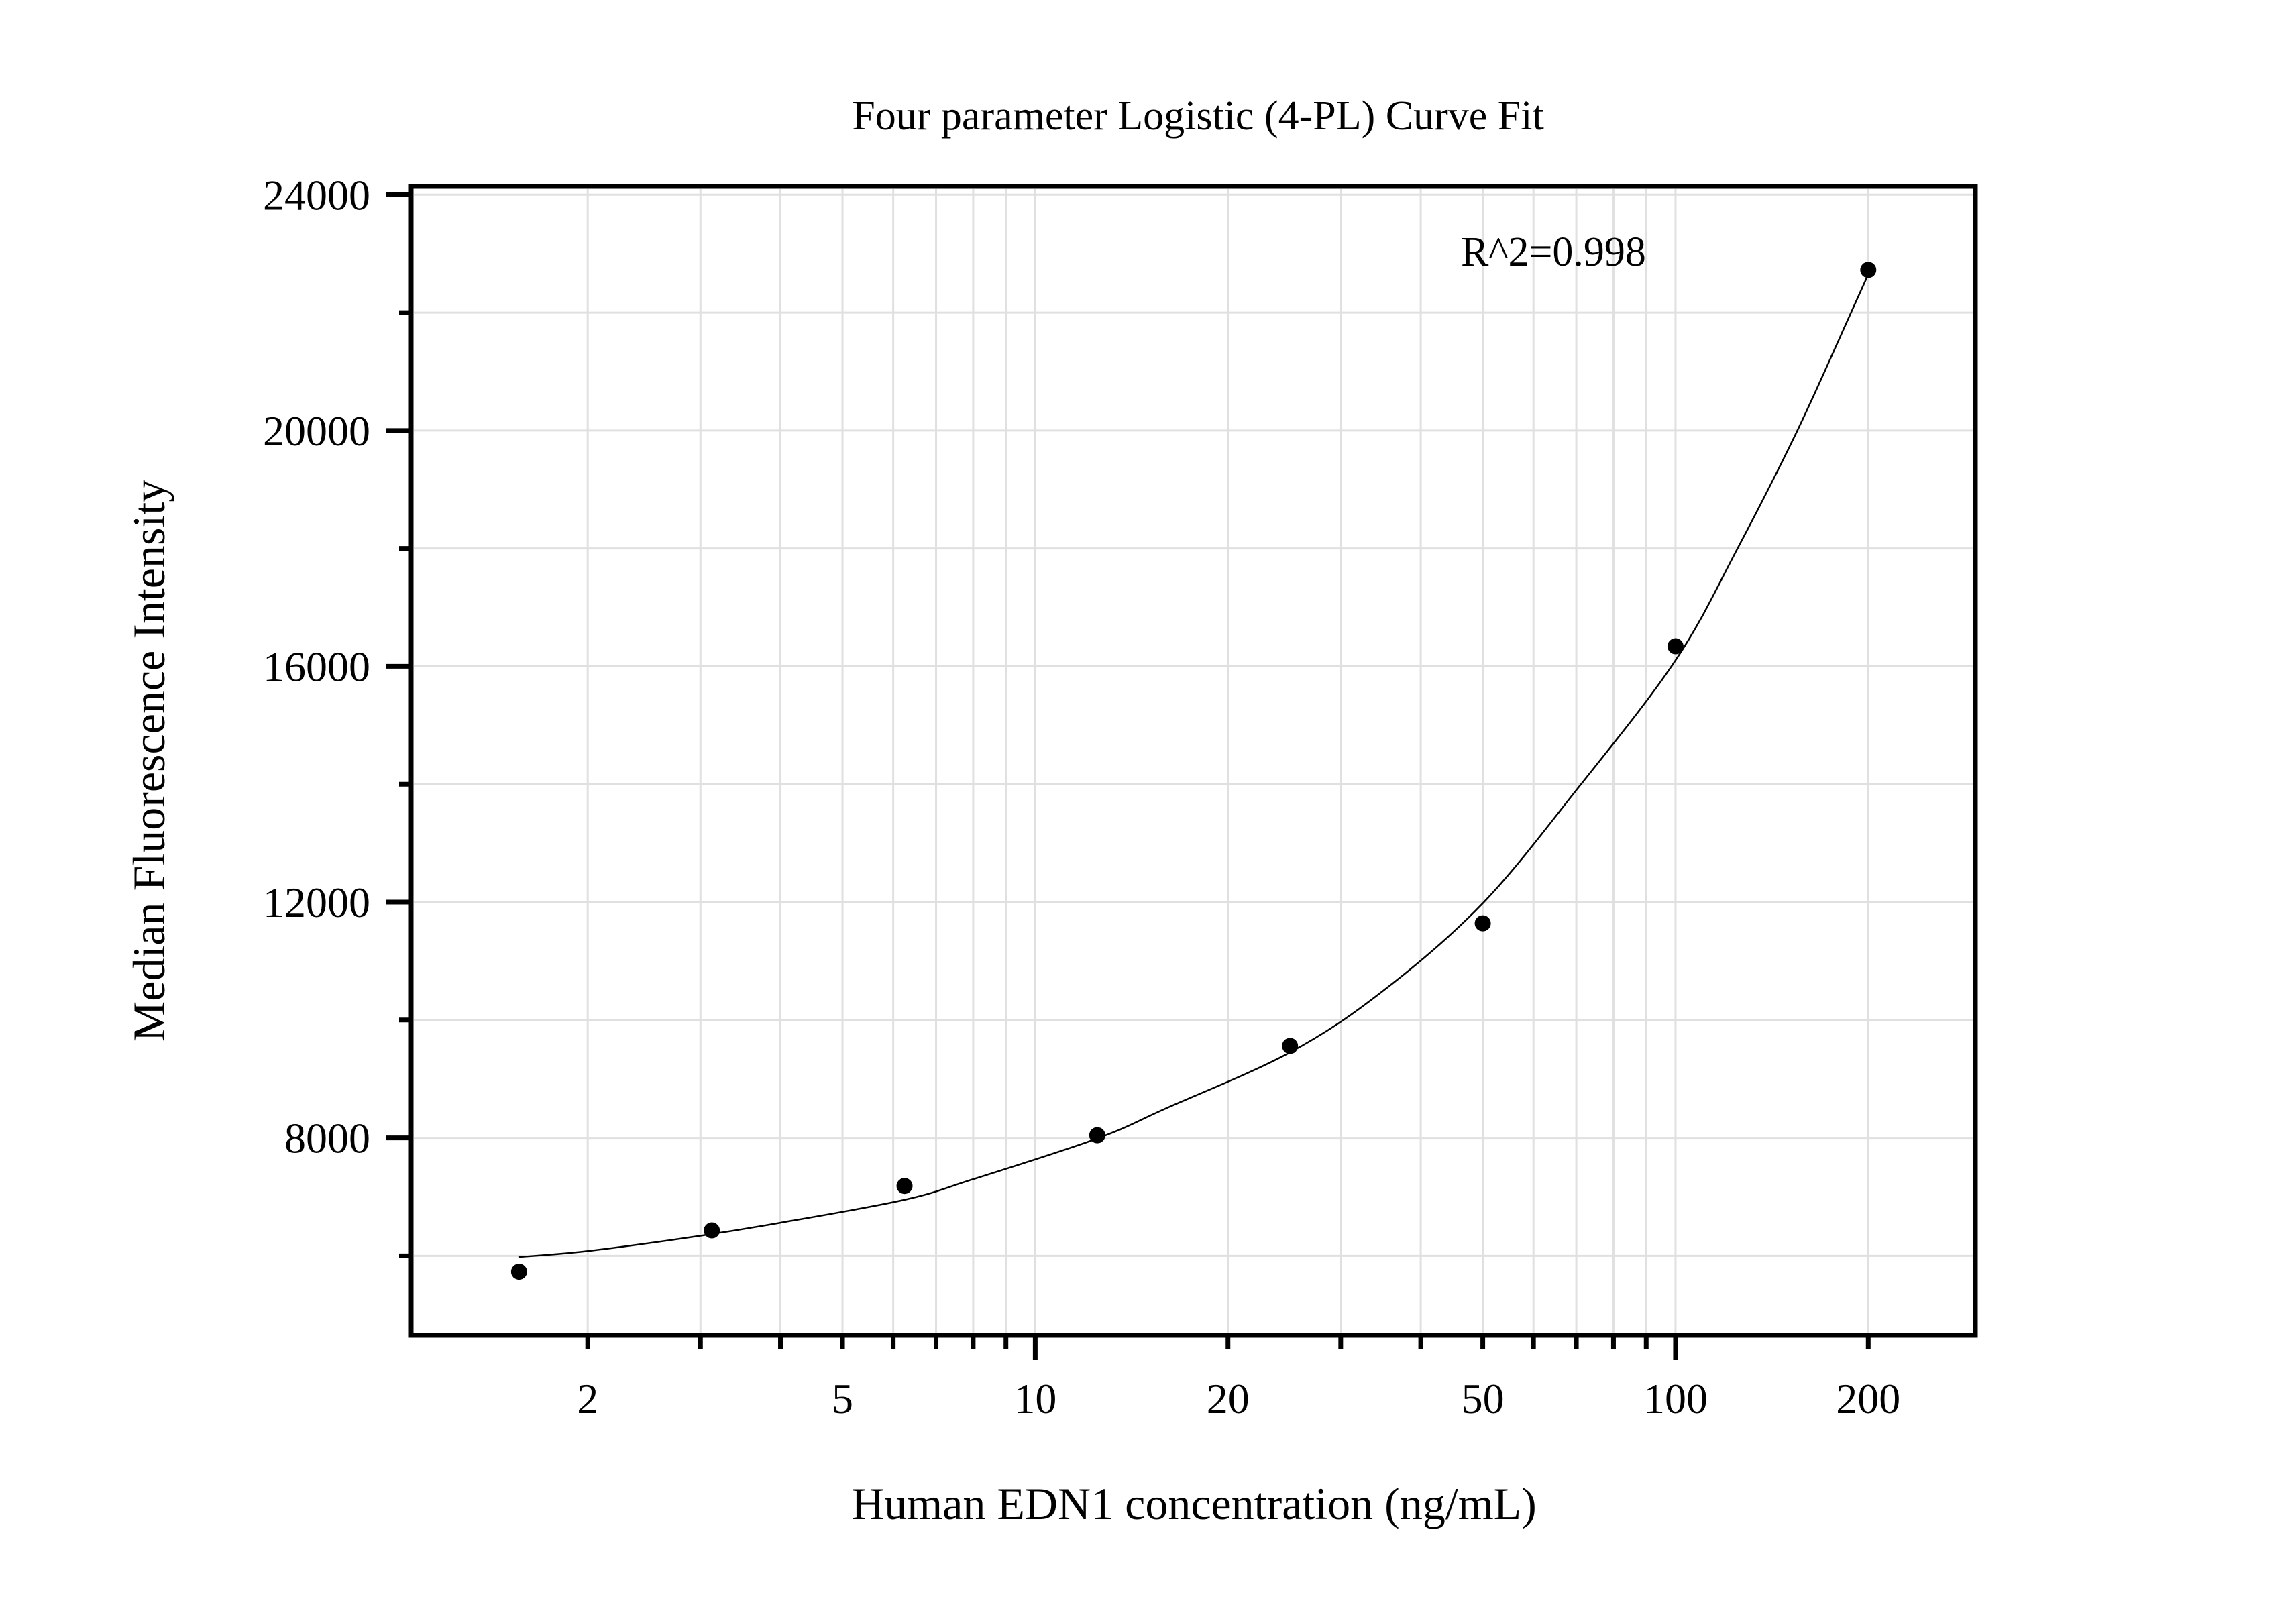 The image size is (2296, 1607). I want to click on x-tick-label: 5, so click(842, 1399).